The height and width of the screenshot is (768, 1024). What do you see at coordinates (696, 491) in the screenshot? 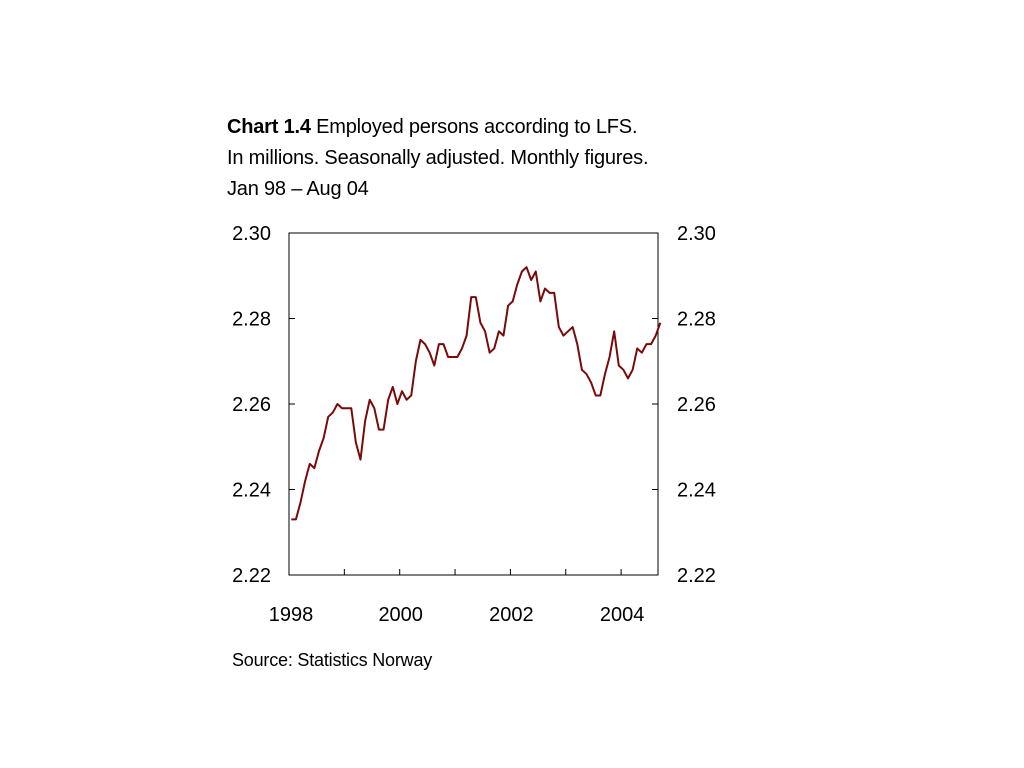
I see `y-tick-label-right: 2.24` at bounding box center [696, 491].